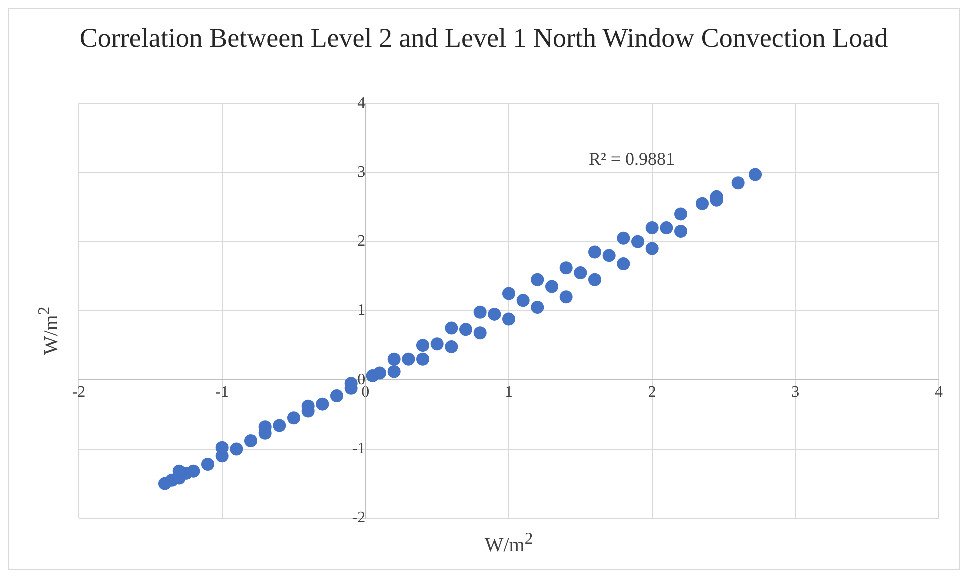 Image resolution: width=972 pixels, height=581 pixels. What do you see at coordinates (509, 543) in the screenshot?
I see `x-axis-title: W/m$^{2}$` at bounding box center [509, 543].